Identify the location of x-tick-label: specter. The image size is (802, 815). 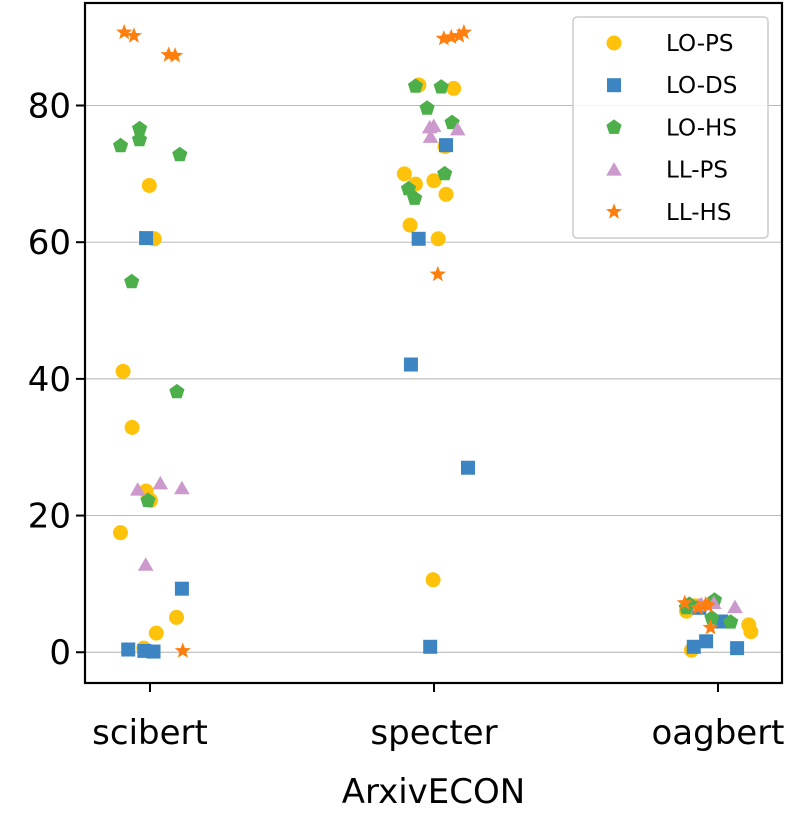
(433, 733).